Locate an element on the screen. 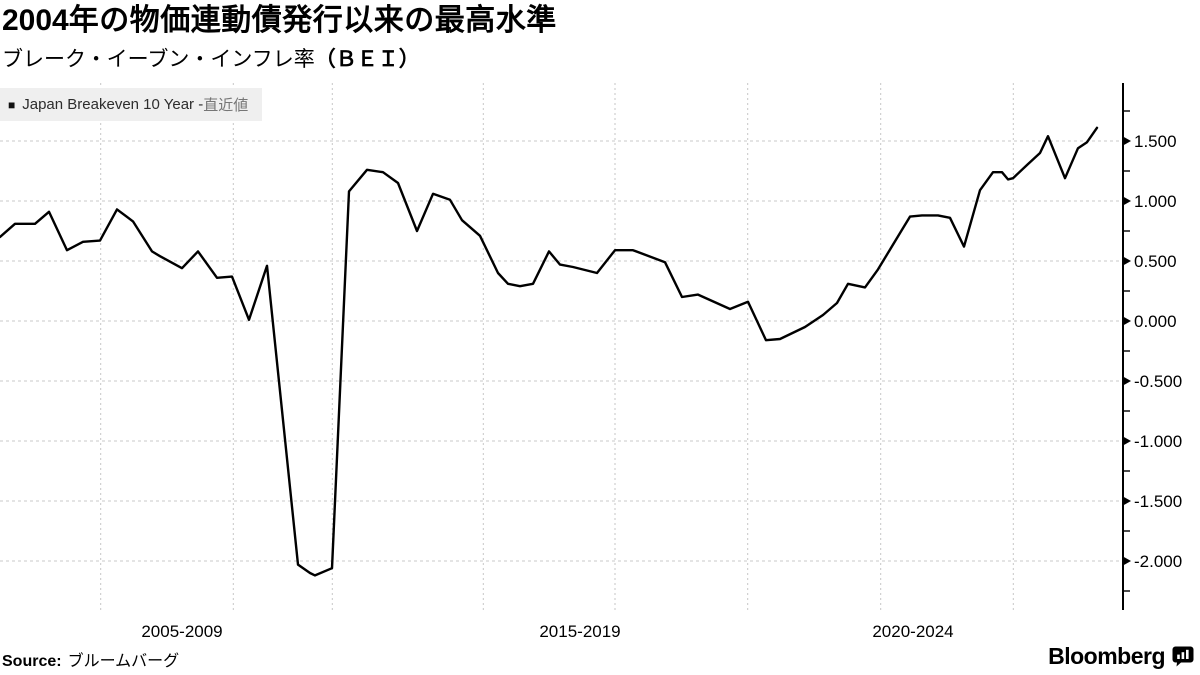 The width and height of the screenshot is (1200, 675). x-tick-label: 2005-2009 is located at coordinates (181, 631).